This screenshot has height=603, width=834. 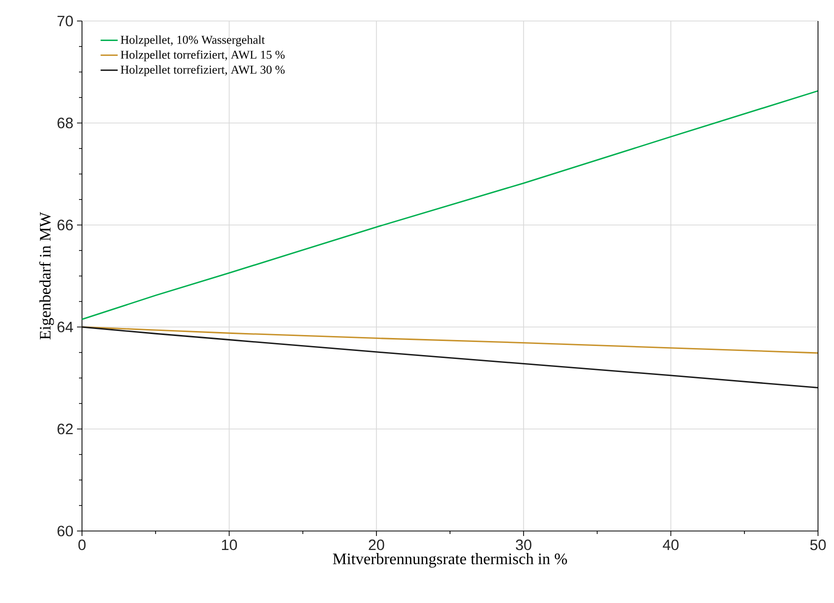 I want to click on x-tick-label: 40, so click(x=670, y=545).